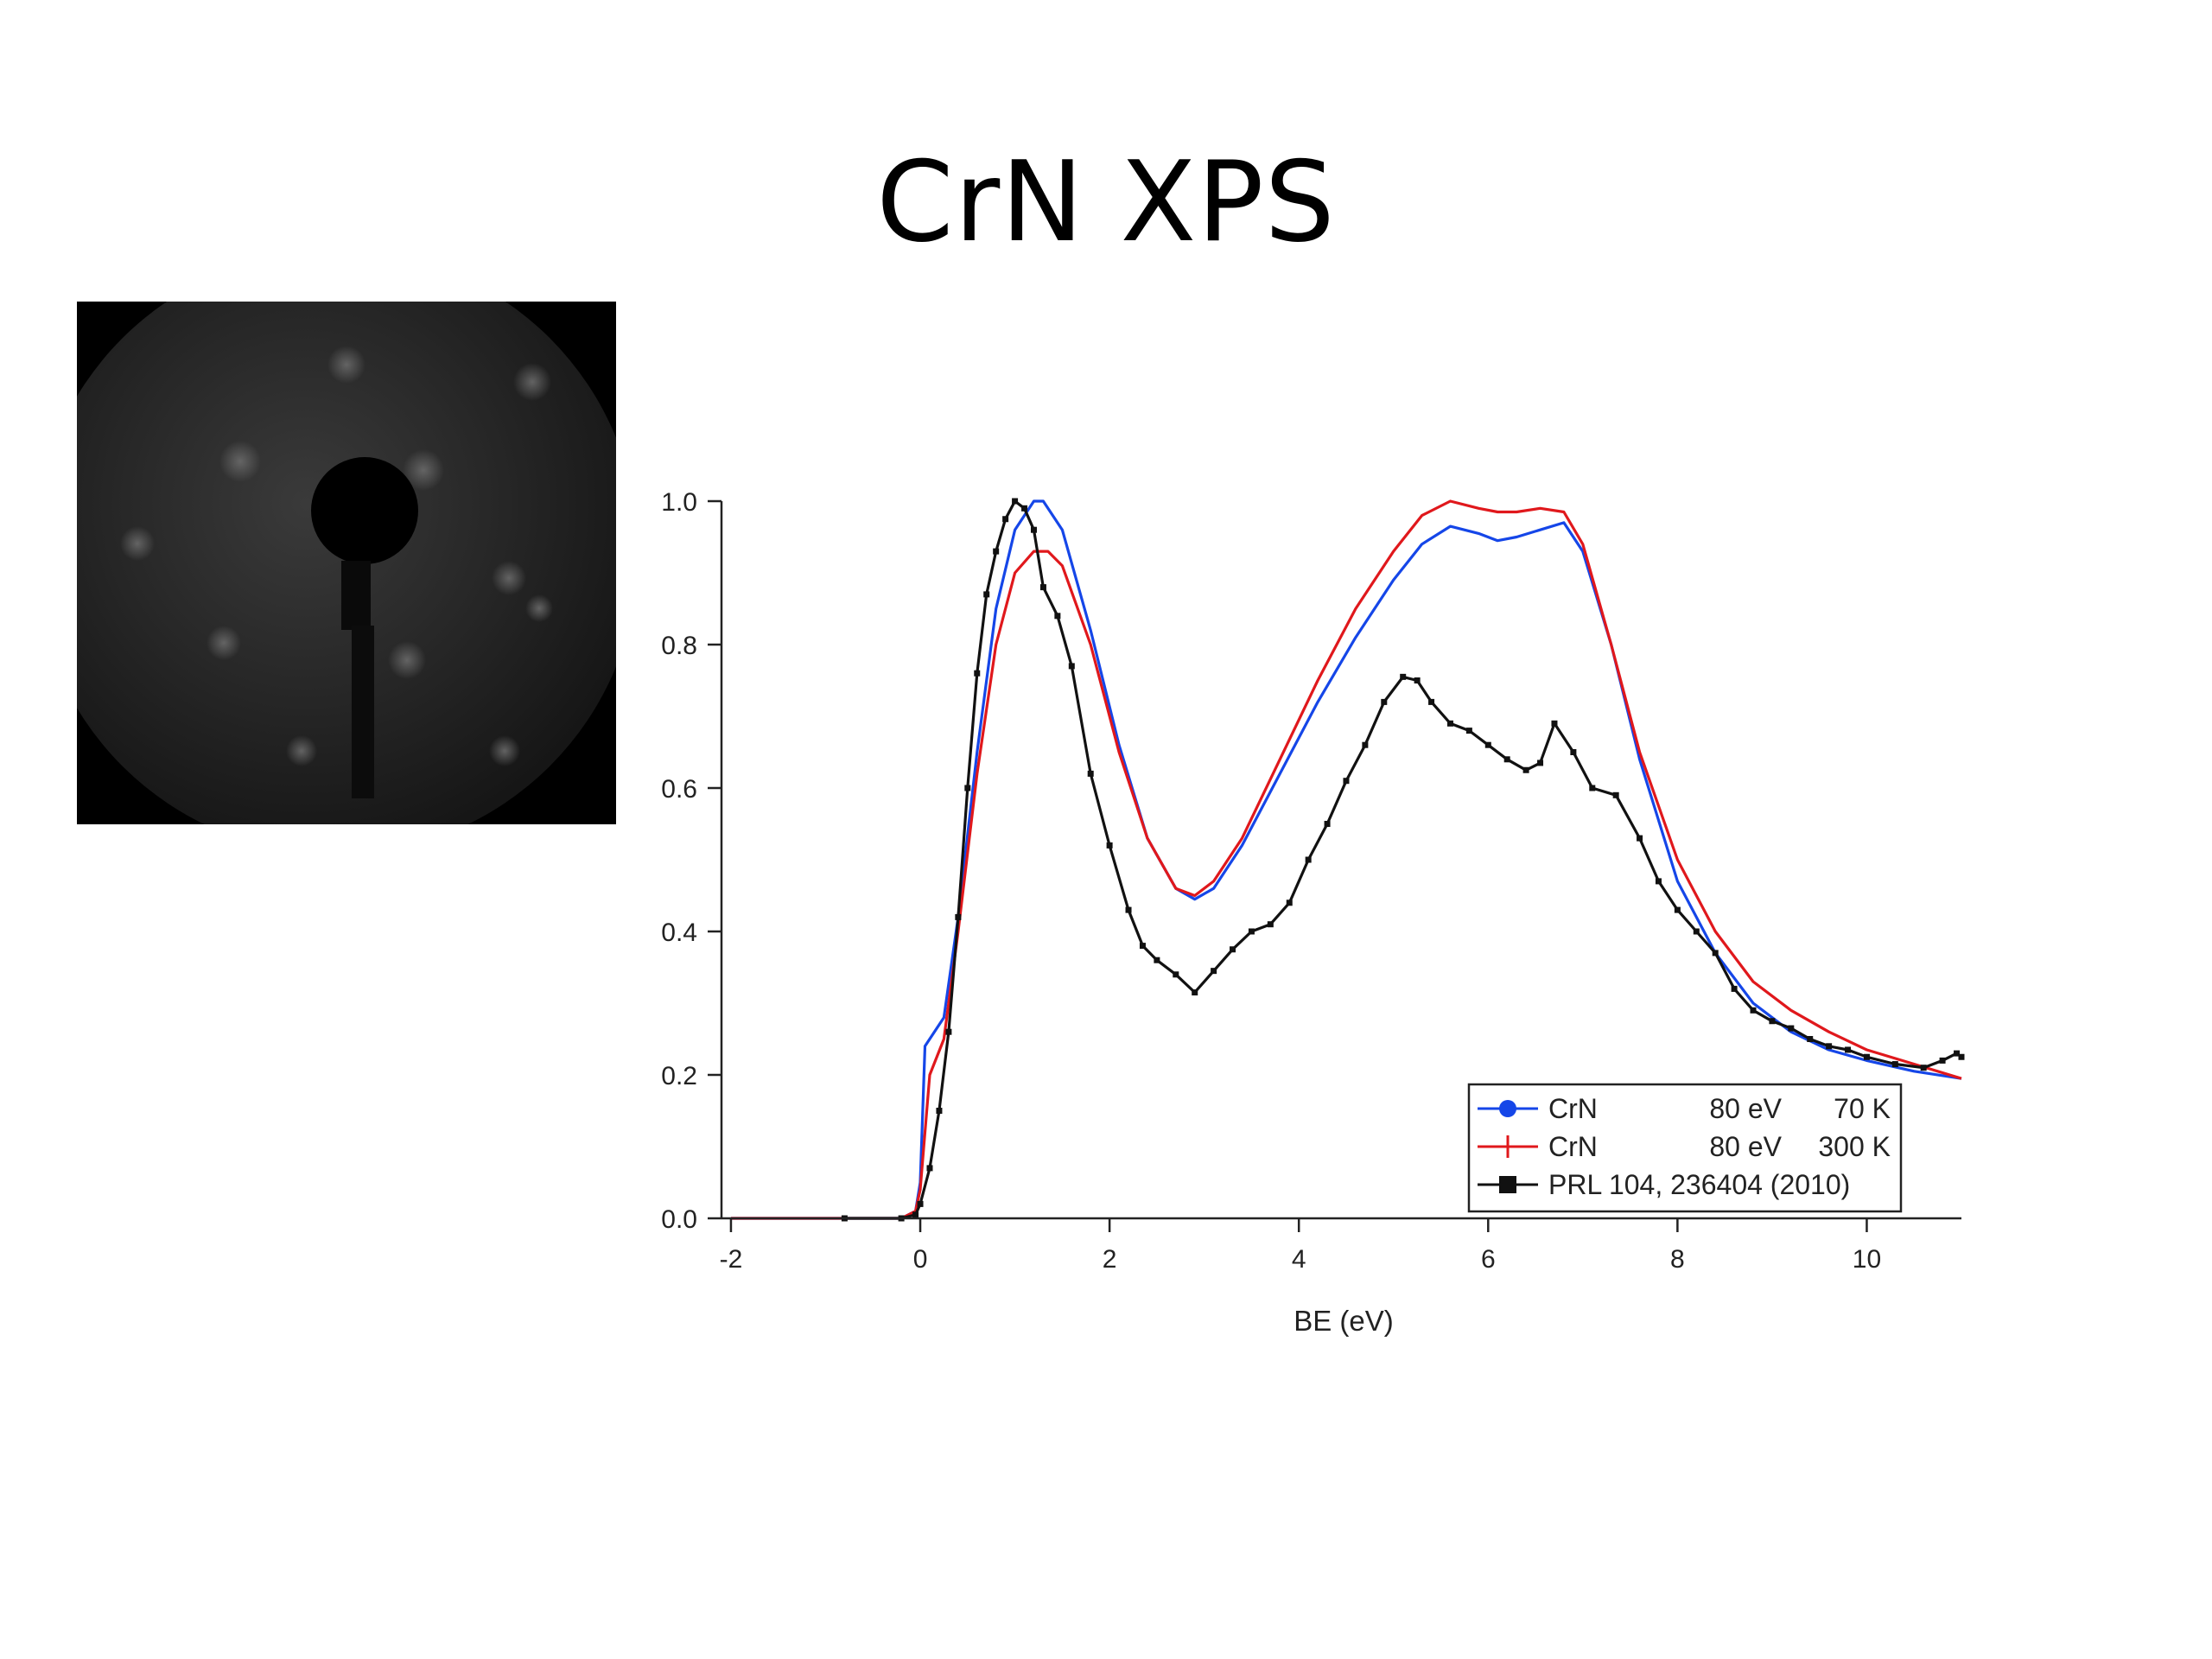  I want to click on y-tick-label: 0.0, so click(679, 1219).